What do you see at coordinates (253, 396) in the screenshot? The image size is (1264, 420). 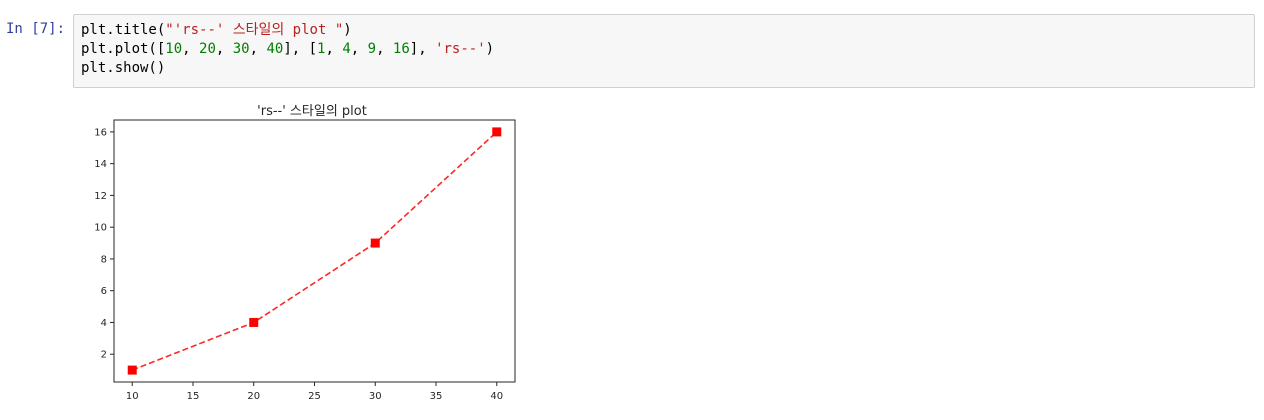 I see `x-tick-label: 20` at bounding box center [253, 396].